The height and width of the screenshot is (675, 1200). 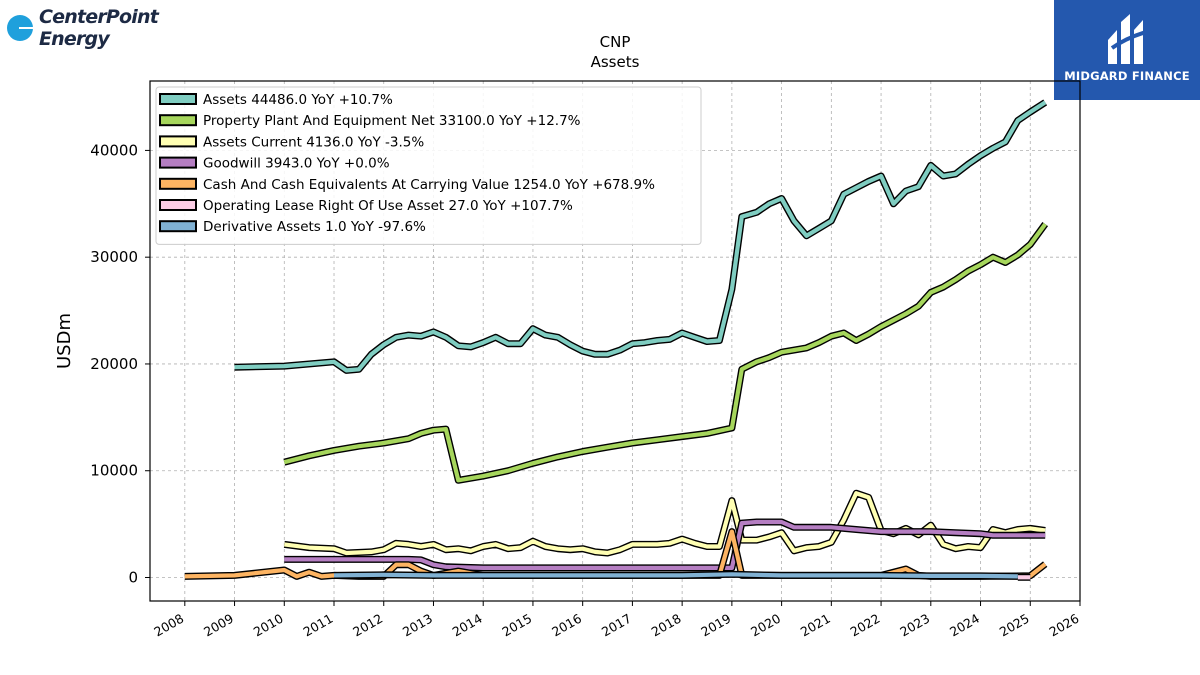 I want to click on centerpoint-energy-logo: CenterPoint Energy, so click(x=82, y=30).